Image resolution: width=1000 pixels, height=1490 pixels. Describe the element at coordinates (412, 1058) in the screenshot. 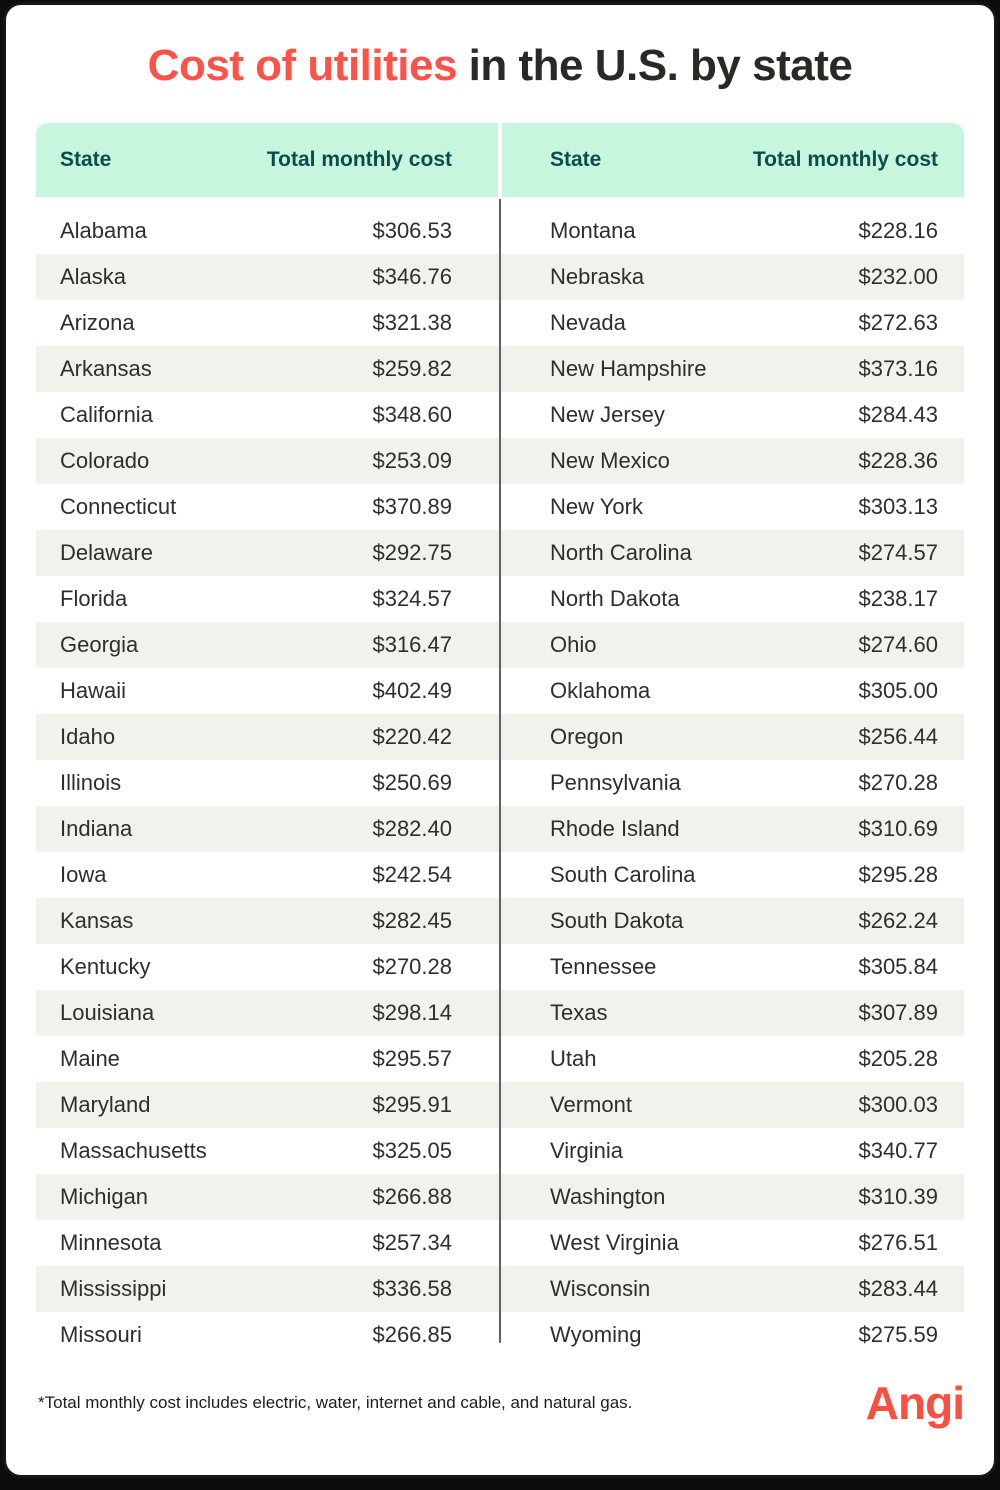

I see `state-cost: $295.57` at that location.